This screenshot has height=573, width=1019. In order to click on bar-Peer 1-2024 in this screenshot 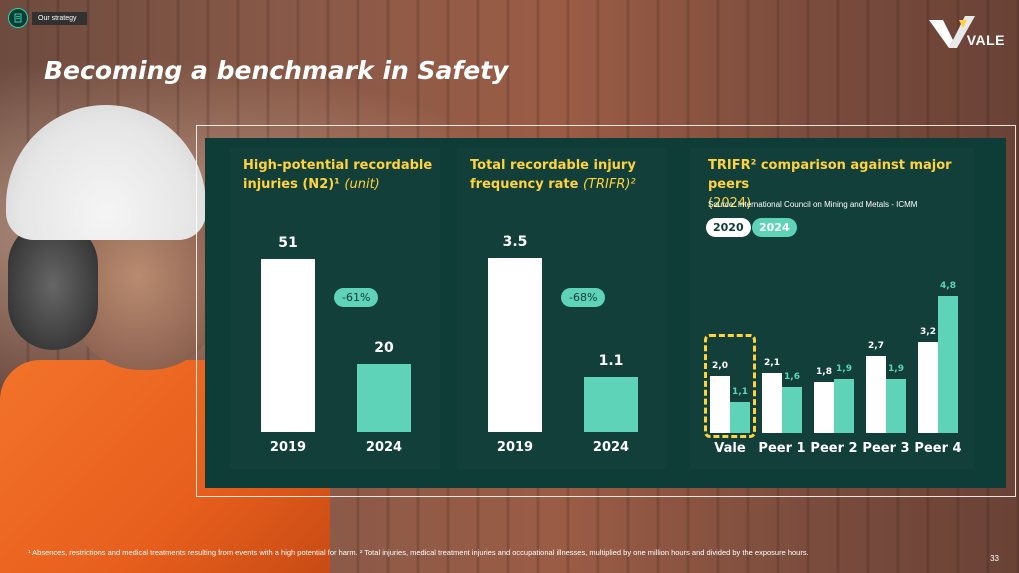, I will do `click(792, 410)`.